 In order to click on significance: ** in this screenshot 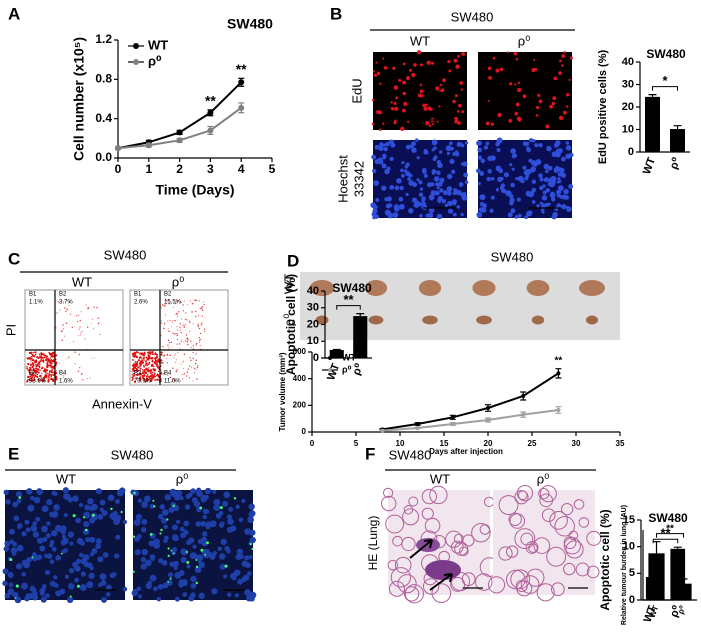, I will do `click(210, 101)`.